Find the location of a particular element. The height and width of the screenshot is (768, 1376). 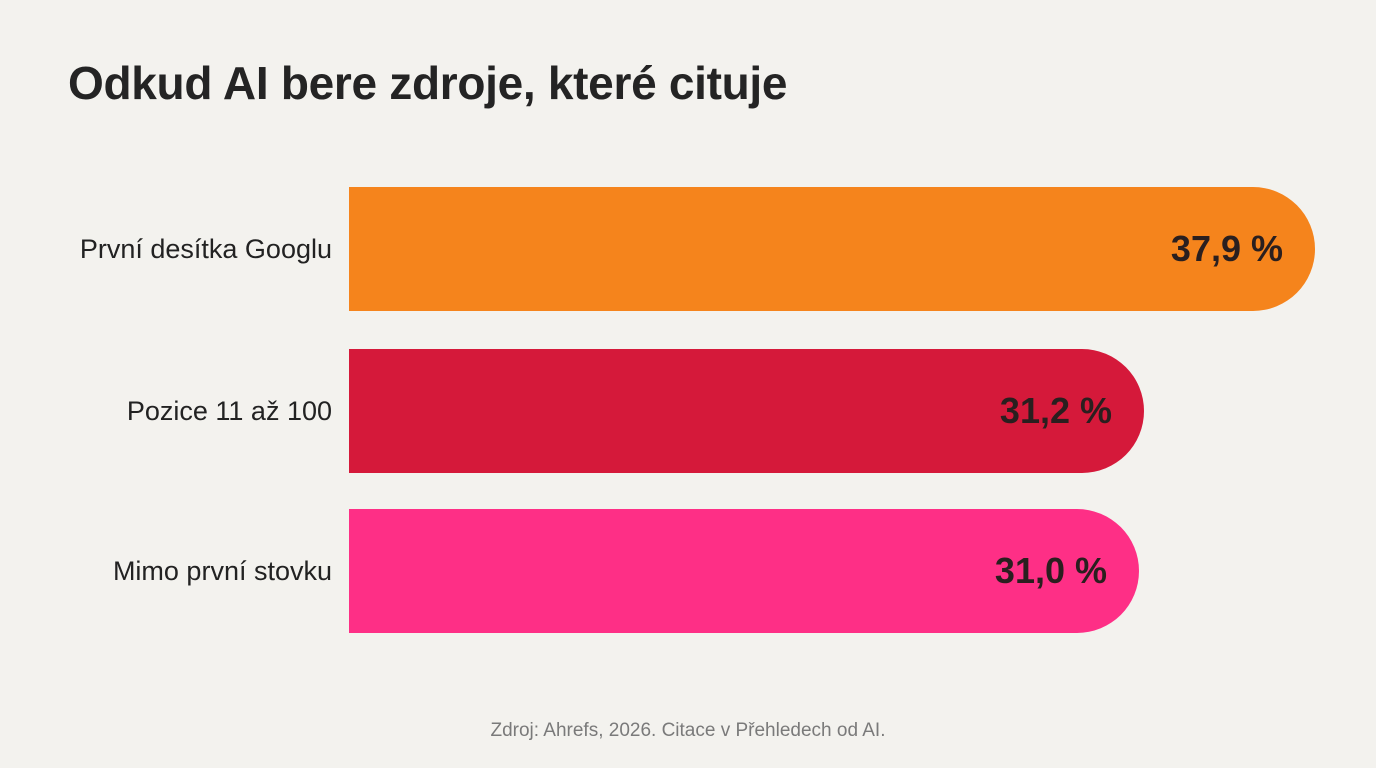

bar: 37,9 % is located at coordinates (832, 249).